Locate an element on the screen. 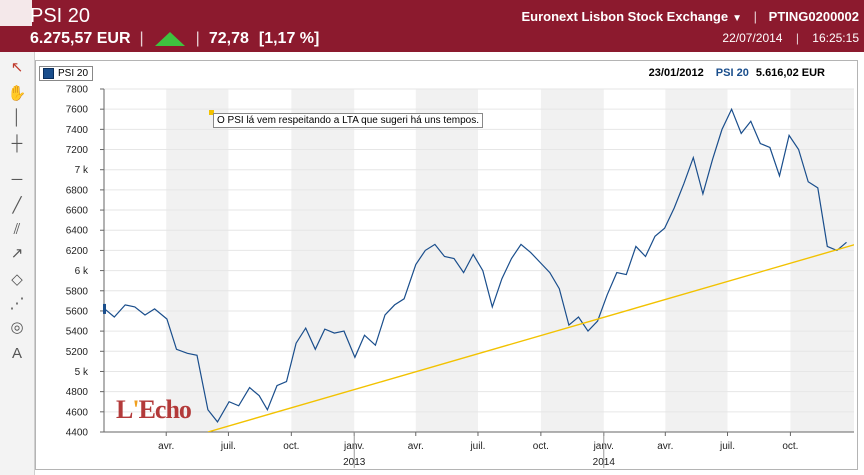  y-tick-label: 7800 is located at coordinates (77, 90).